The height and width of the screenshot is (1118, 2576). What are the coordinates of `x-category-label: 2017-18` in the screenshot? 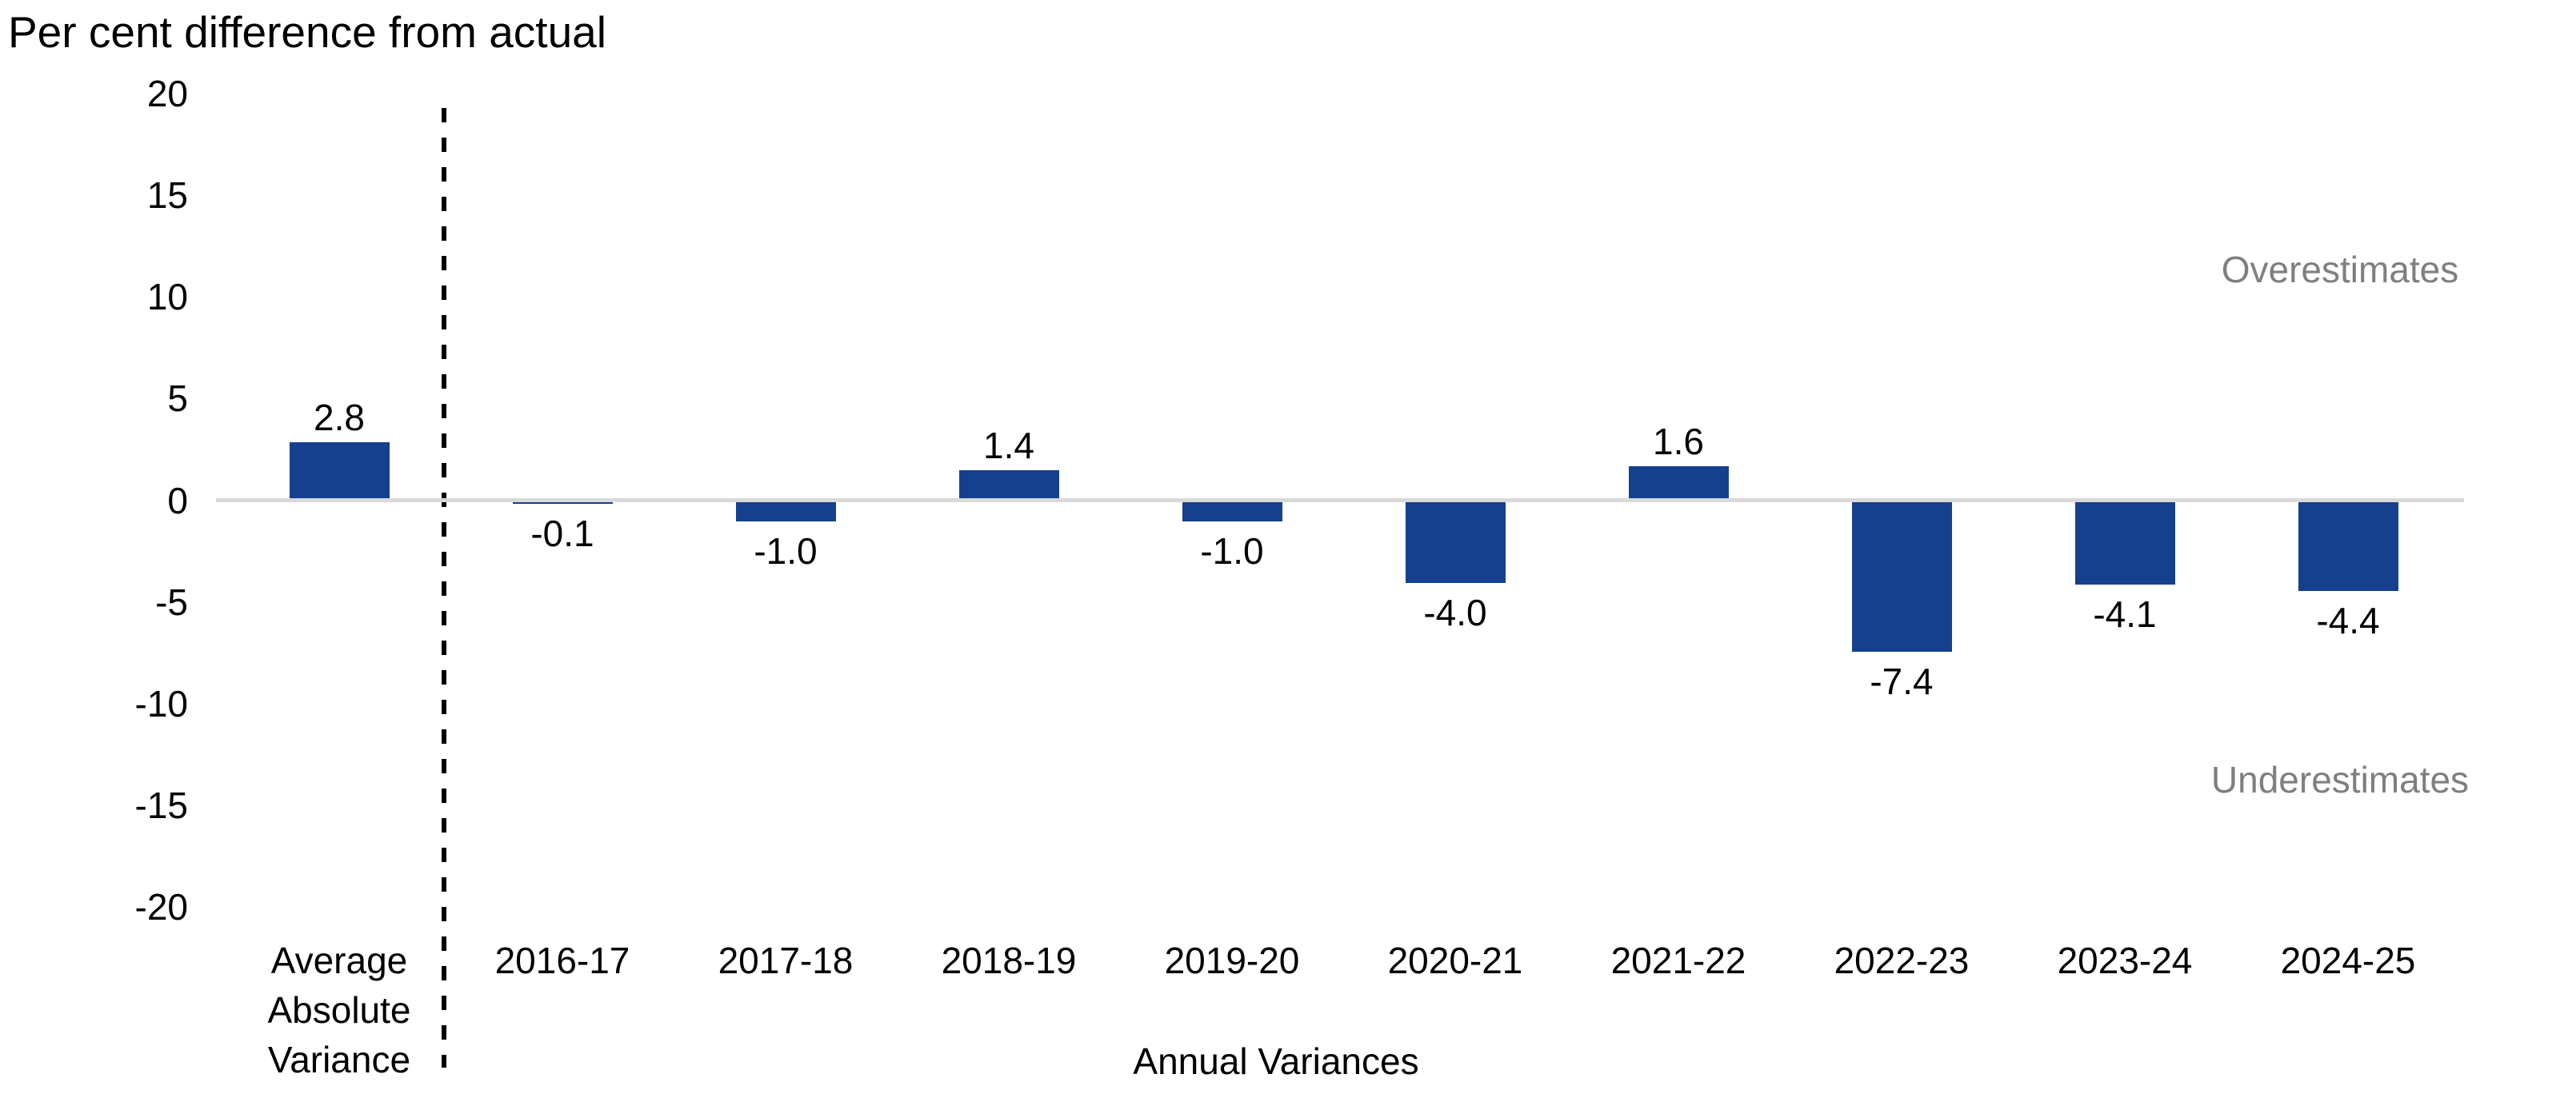 It's located at (786, 960).